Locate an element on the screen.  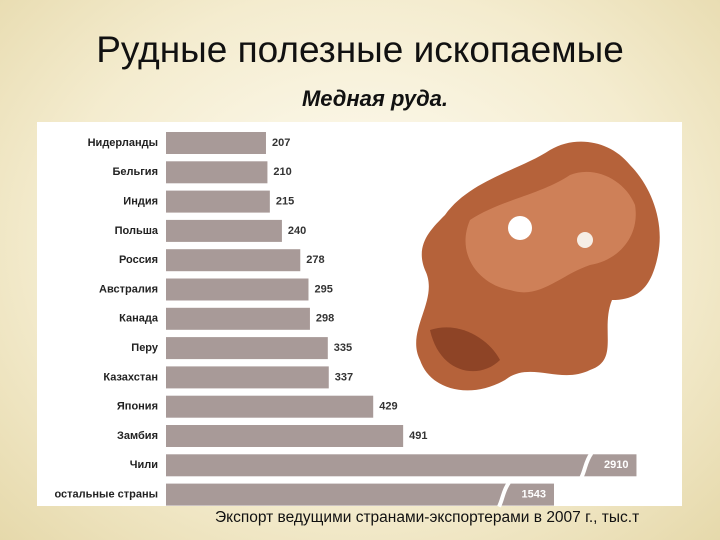
category-label: Перу is located at coordinates (145, 348).